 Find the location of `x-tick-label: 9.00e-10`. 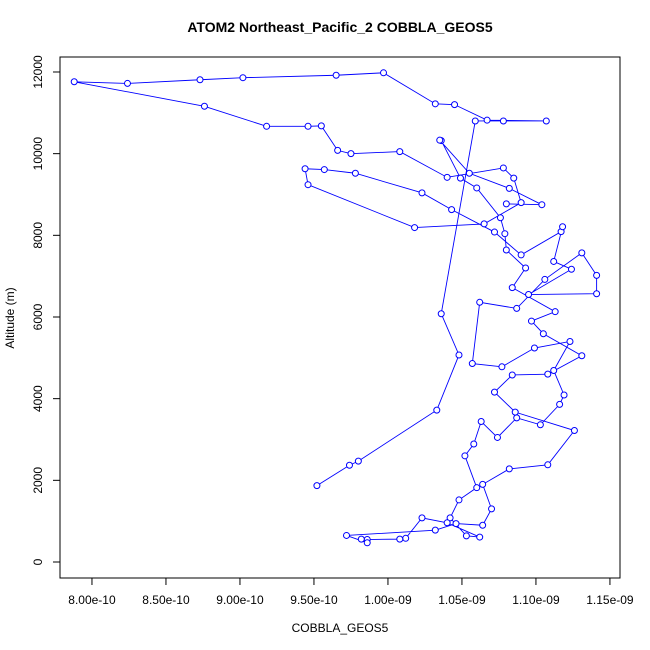

x-tick-label: 9.00e-10 is located at coordinates (240, 600).